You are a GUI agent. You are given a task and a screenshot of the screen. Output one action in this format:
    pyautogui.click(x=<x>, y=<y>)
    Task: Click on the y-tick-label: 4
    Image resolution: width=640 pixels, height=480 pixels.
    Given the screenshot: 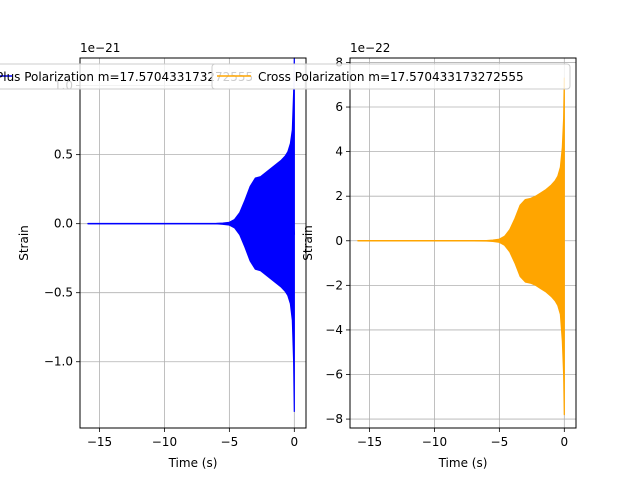 What is the action you would take?
    pyautogui.click(x=339, y=152)
    